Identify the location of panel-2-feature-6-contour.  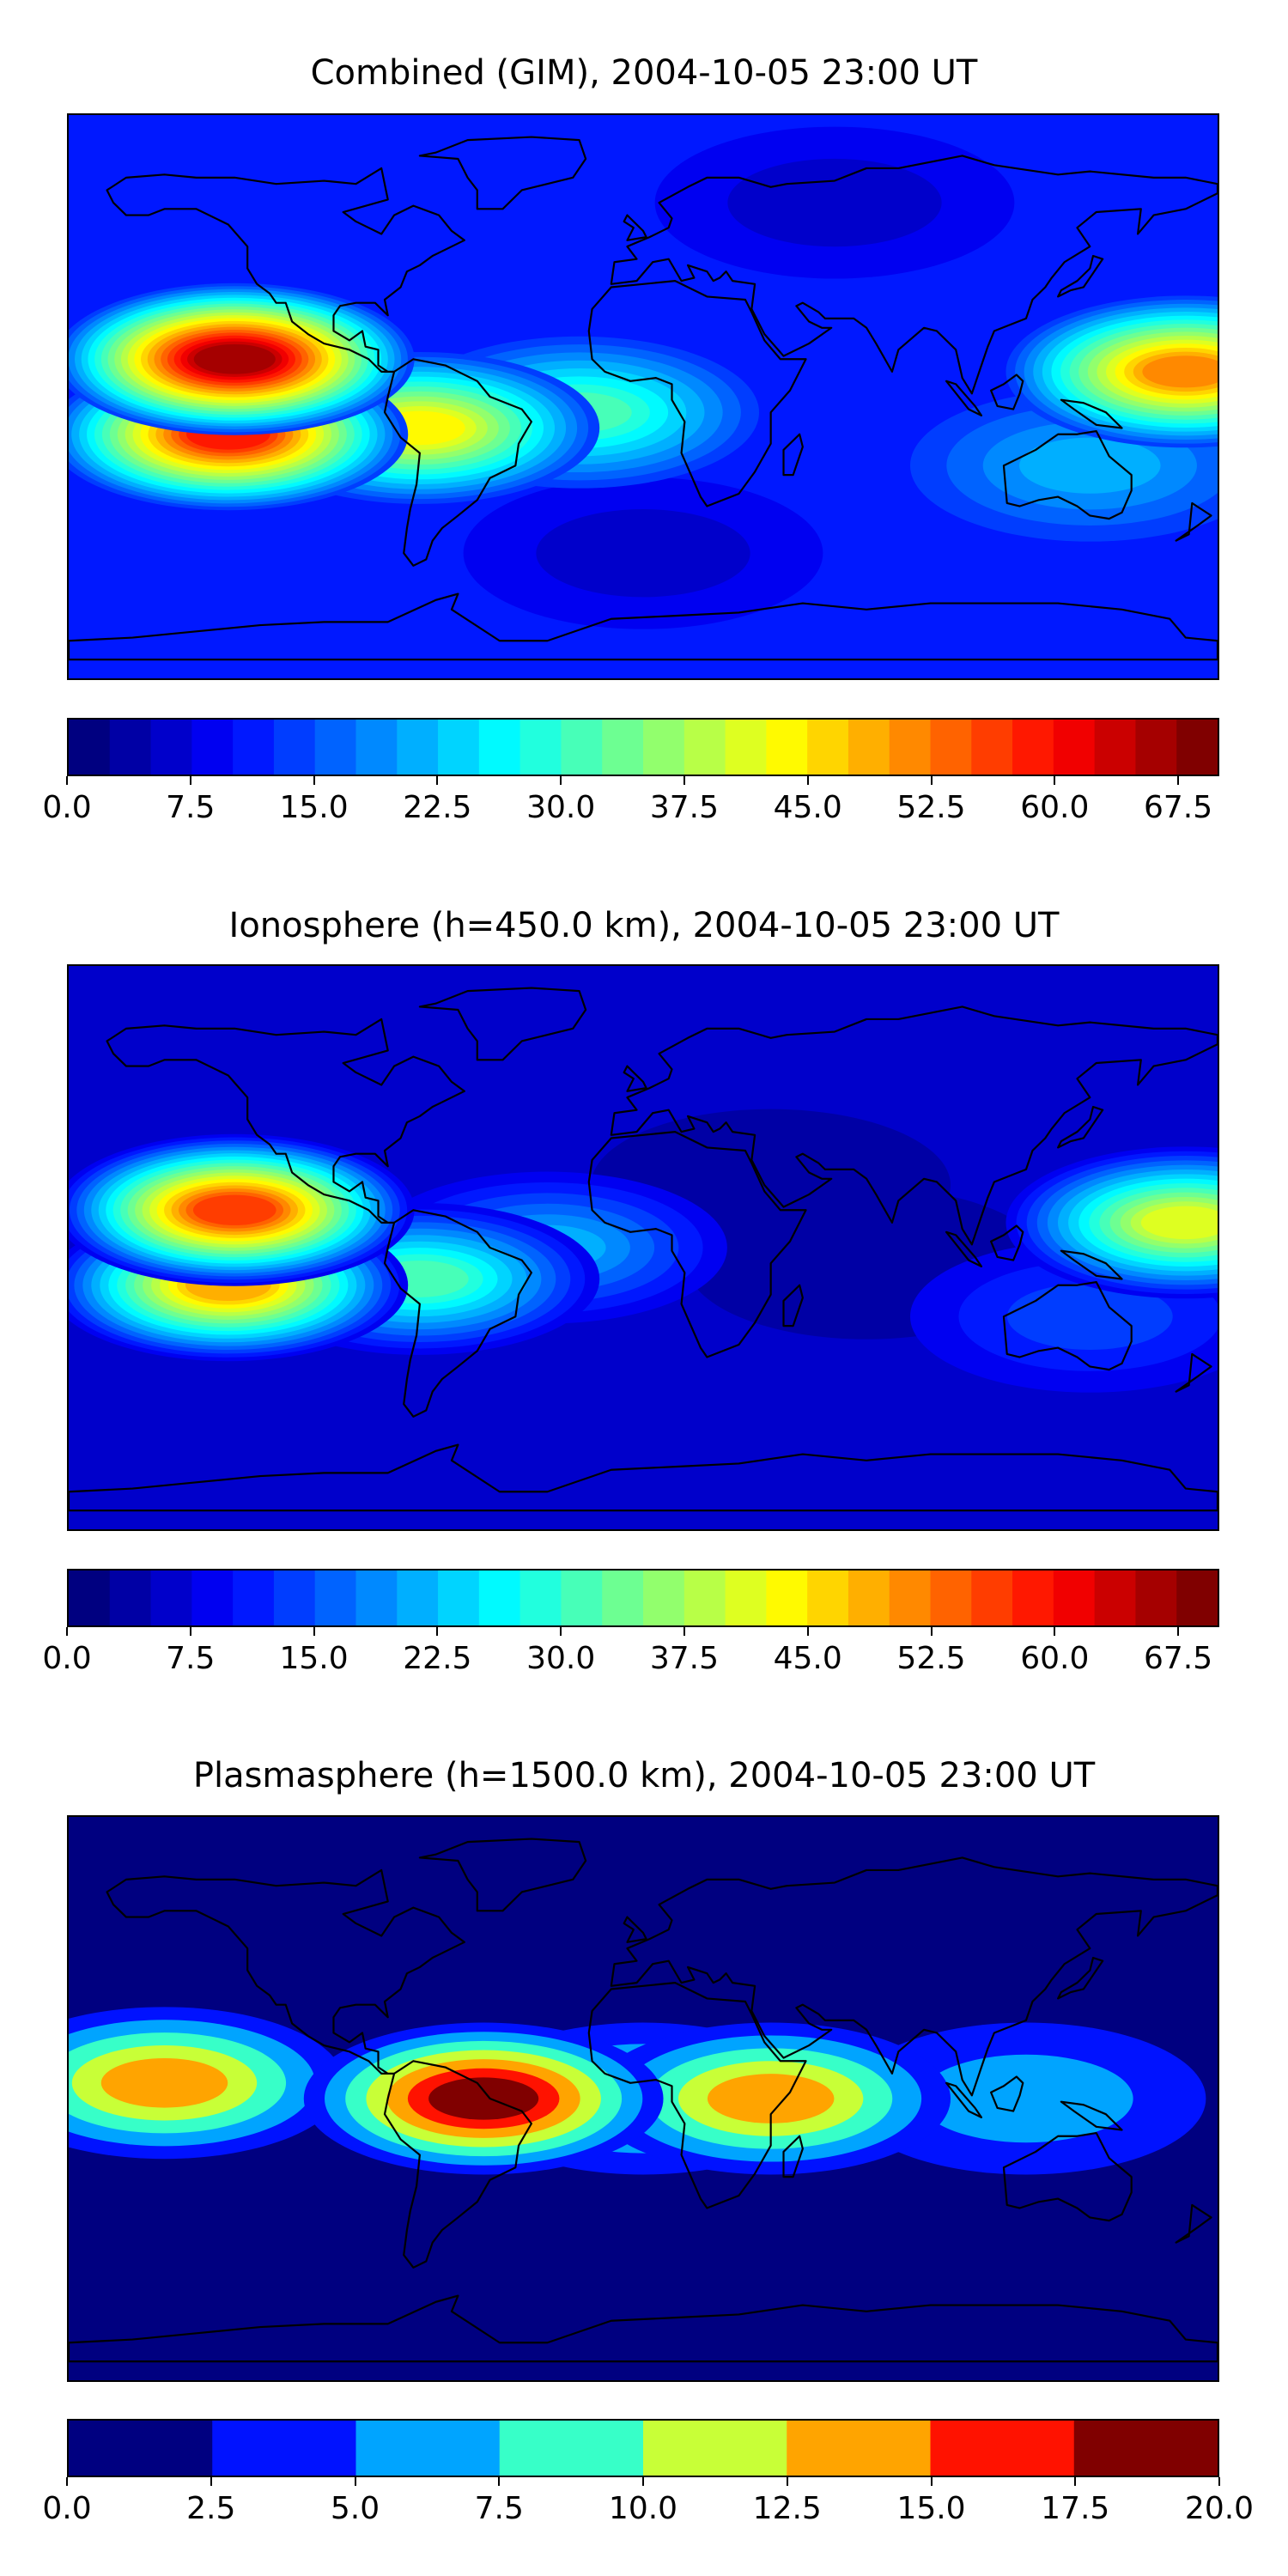
(1179, 1223).